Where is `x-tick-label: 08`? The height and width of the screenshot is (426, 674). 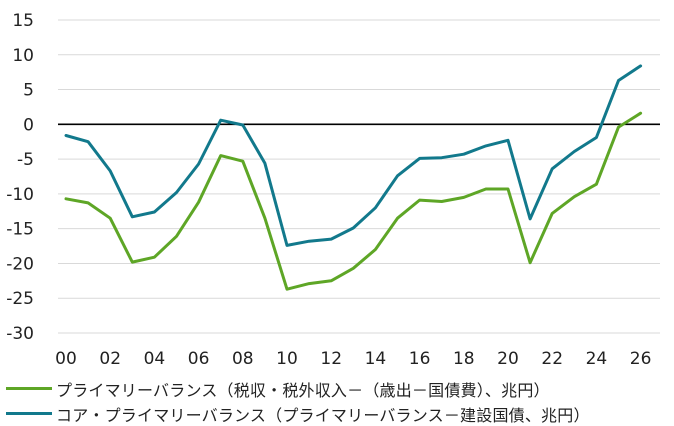 x-tick-label: 08 is located at coordinates (243, 359).